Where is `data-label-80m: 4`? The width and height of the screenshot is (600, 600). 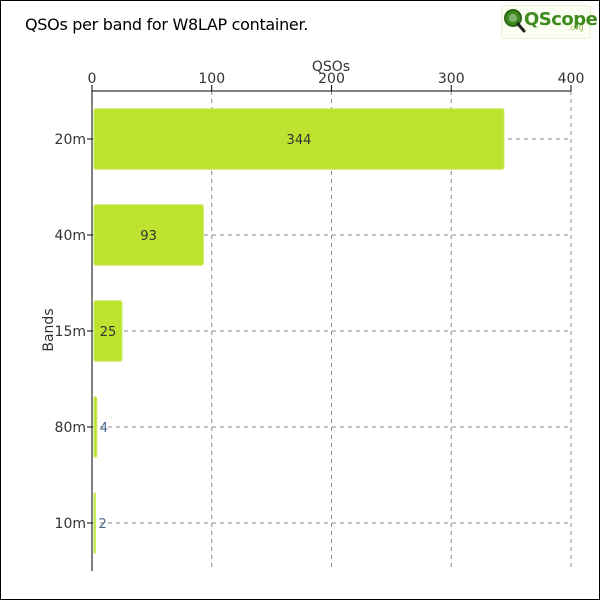
data-label-80m: 4 is located at coordinates (104, 428).